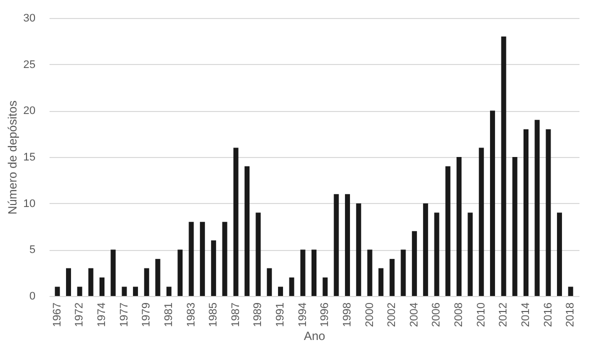 This screenshot has height=347, width=591. I want to click on x-tick-label: 1983, so click(191, 314).